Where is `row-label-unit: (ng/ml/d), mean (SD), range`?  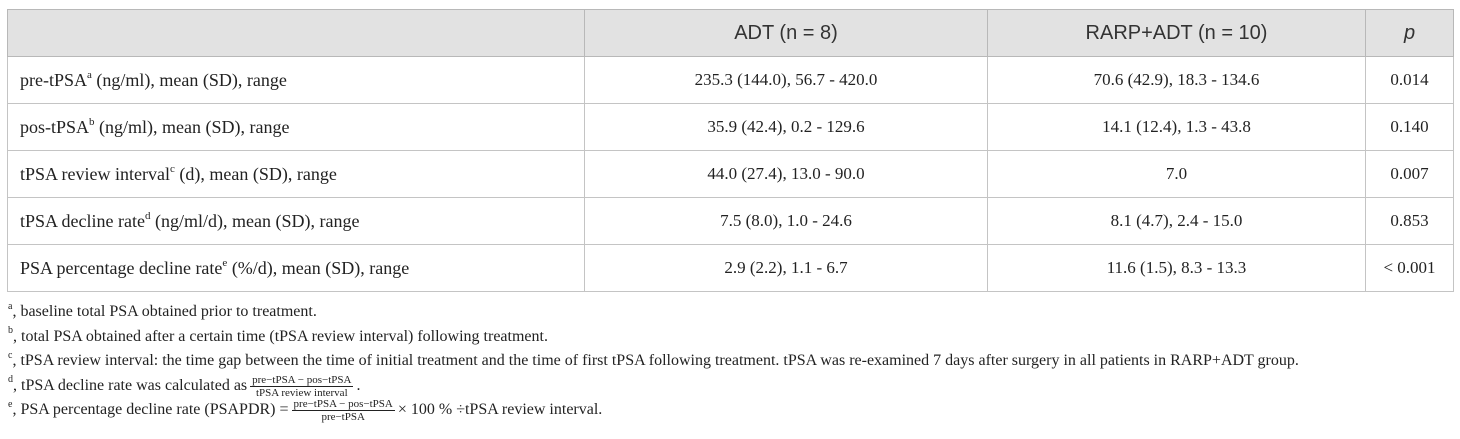
row-label-unit: (ng/ml/d), mean (SD), range is located at coordinates (255, 220).